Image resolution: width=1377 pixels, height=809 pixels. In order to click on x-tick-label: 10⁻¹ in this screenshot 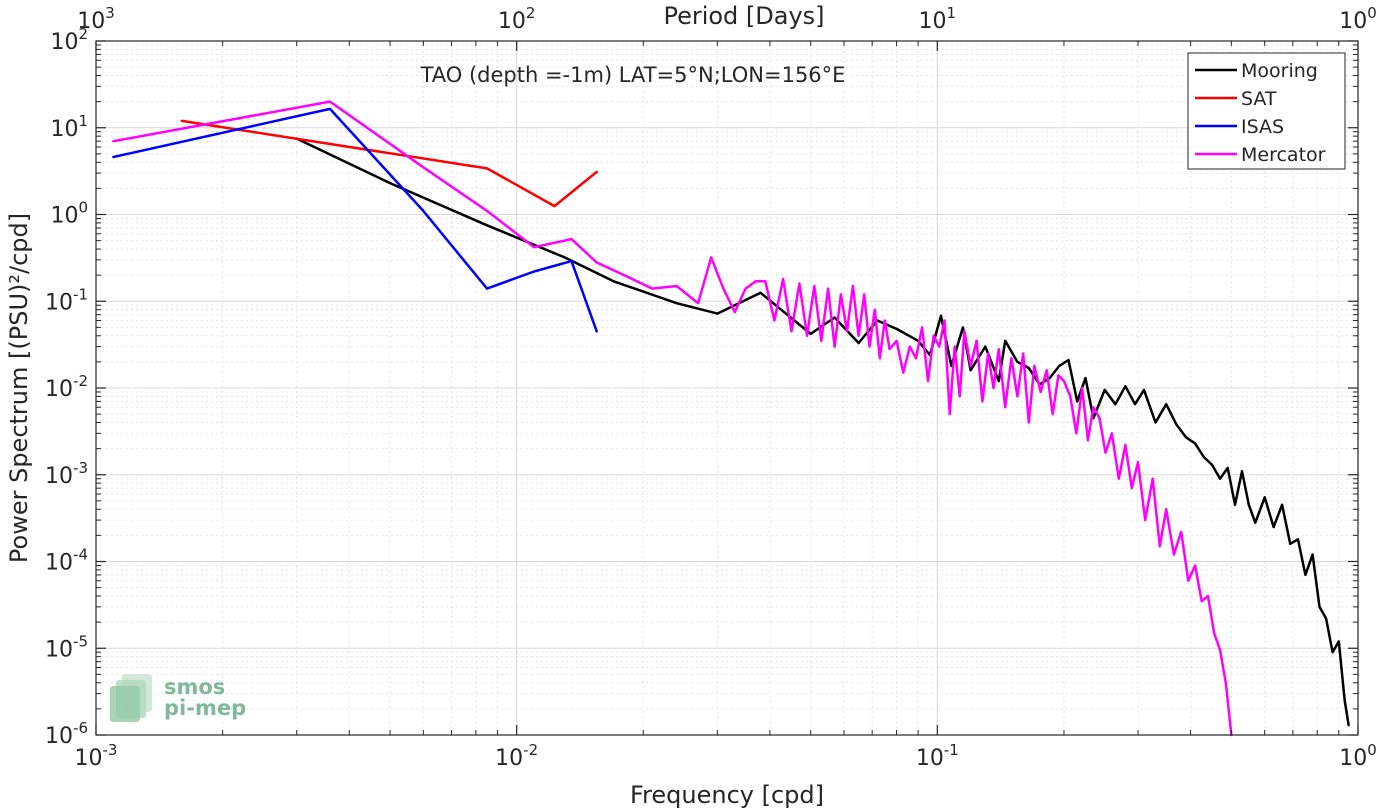, I will do `click(937, 756)`.